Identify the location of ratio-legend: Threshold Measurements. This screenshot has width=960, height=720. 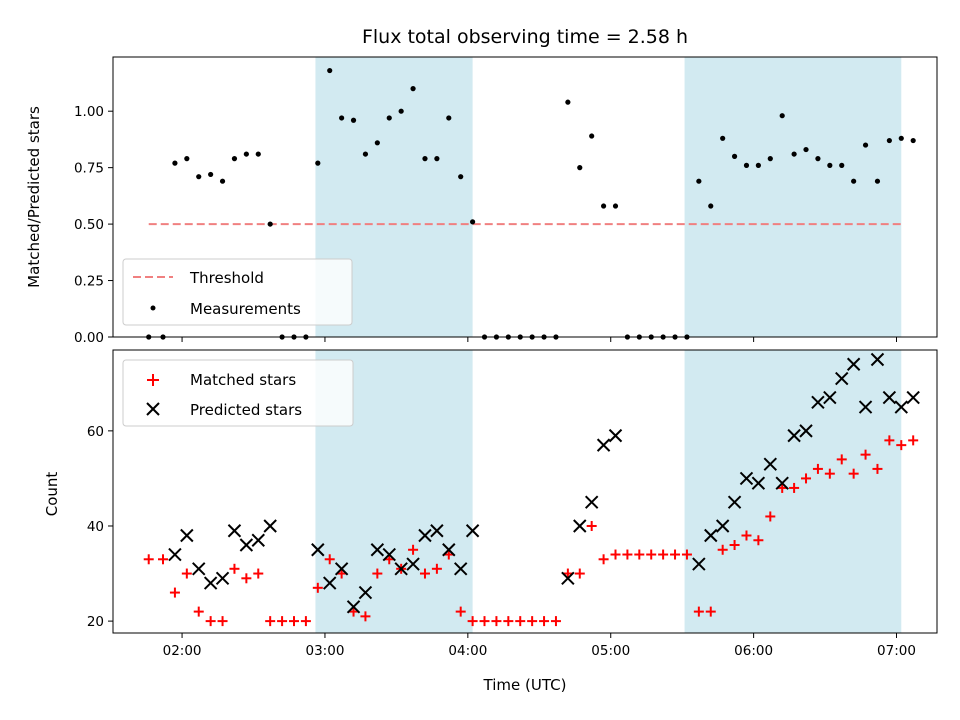
(237, 292).